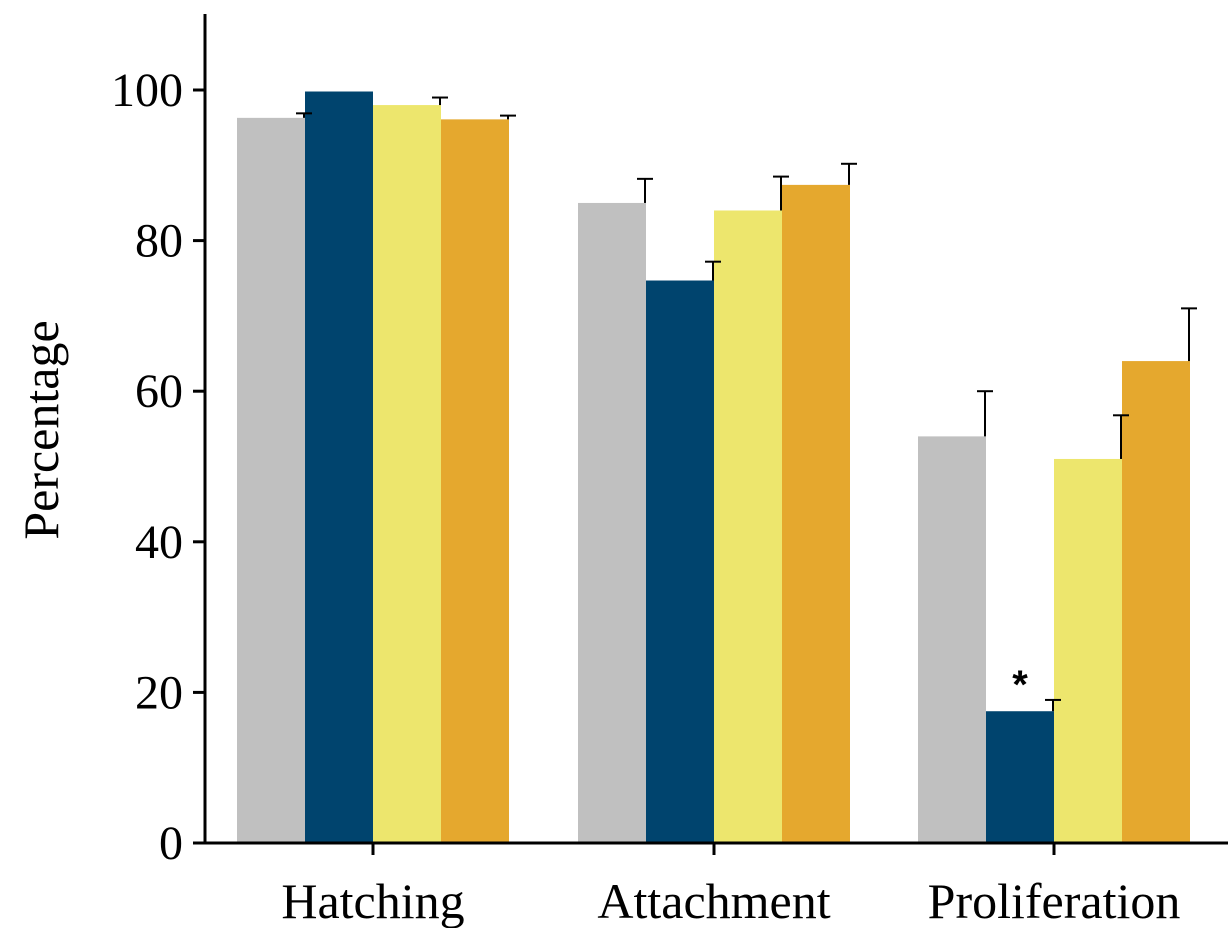  What do you see at coordinates (171, 843) in the screenshot?
I see `y-tick-label-0: 0` at bounding box center [171, 843].